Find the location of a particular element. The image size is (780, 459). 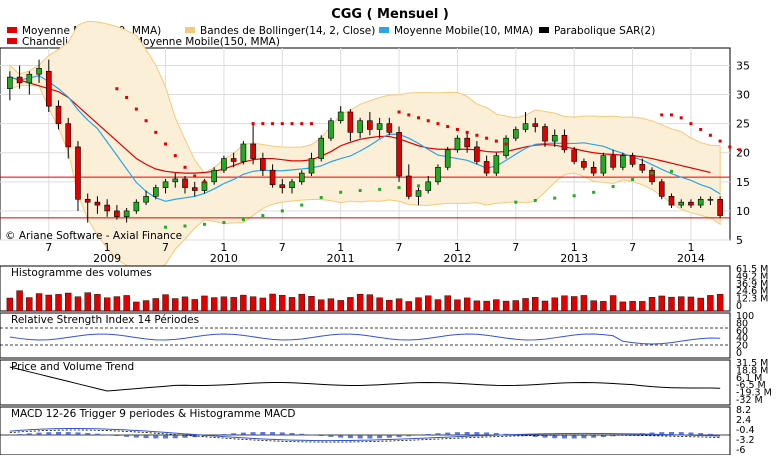

legend-swatch is located at coordinates (384, 30).